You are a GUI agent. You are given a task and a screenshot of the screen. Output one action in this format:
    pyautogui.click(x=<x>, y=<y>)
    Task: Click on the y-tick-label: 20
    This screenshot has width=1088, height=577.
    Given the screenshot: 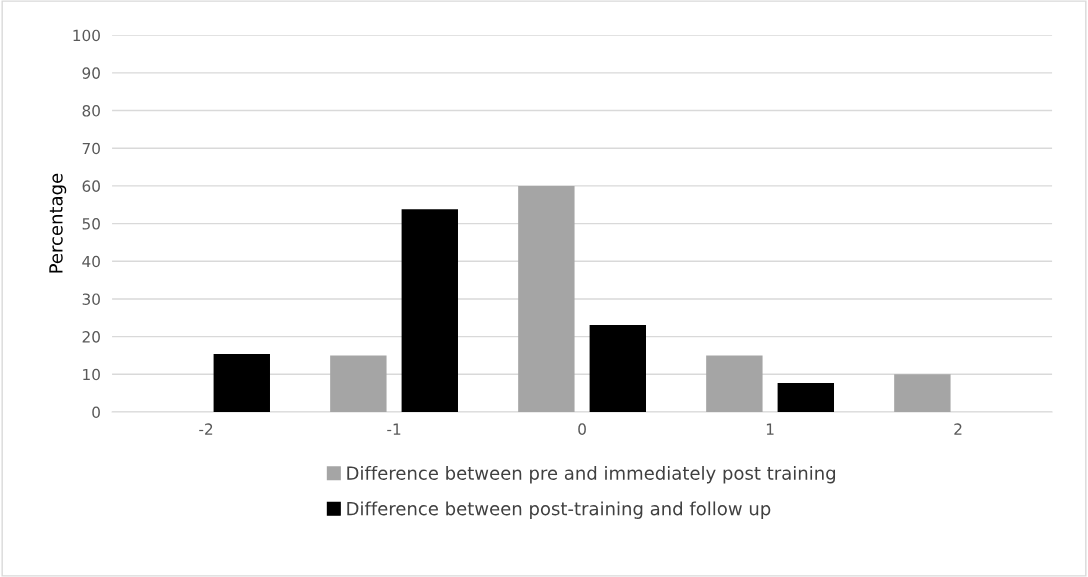 What is the action you would take?
    pyautogui.click(x=91, y=337)
    